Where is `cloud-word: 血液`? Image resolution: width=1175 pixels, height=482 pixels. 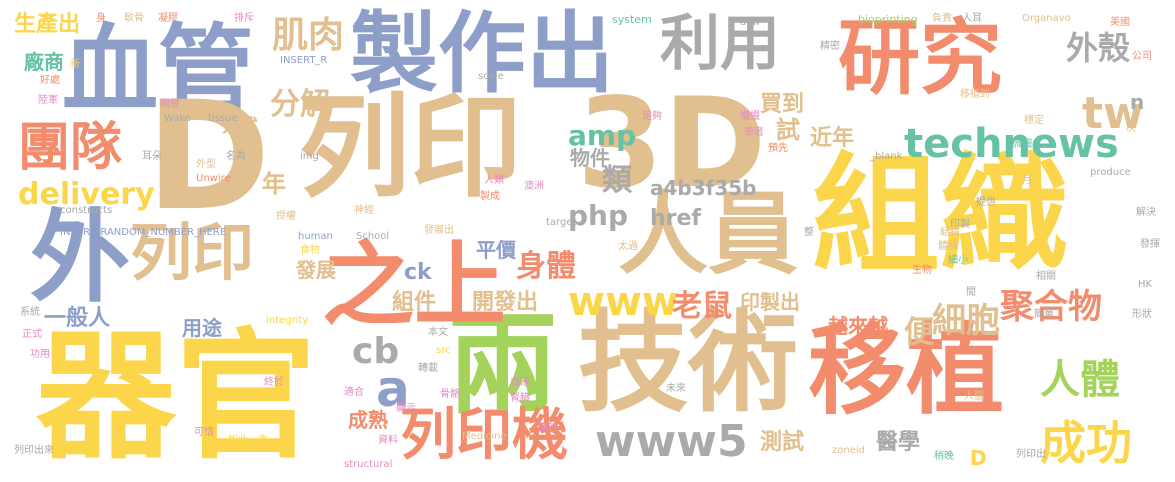 cloud-word: 血液 is located at coordinates (520, 382).